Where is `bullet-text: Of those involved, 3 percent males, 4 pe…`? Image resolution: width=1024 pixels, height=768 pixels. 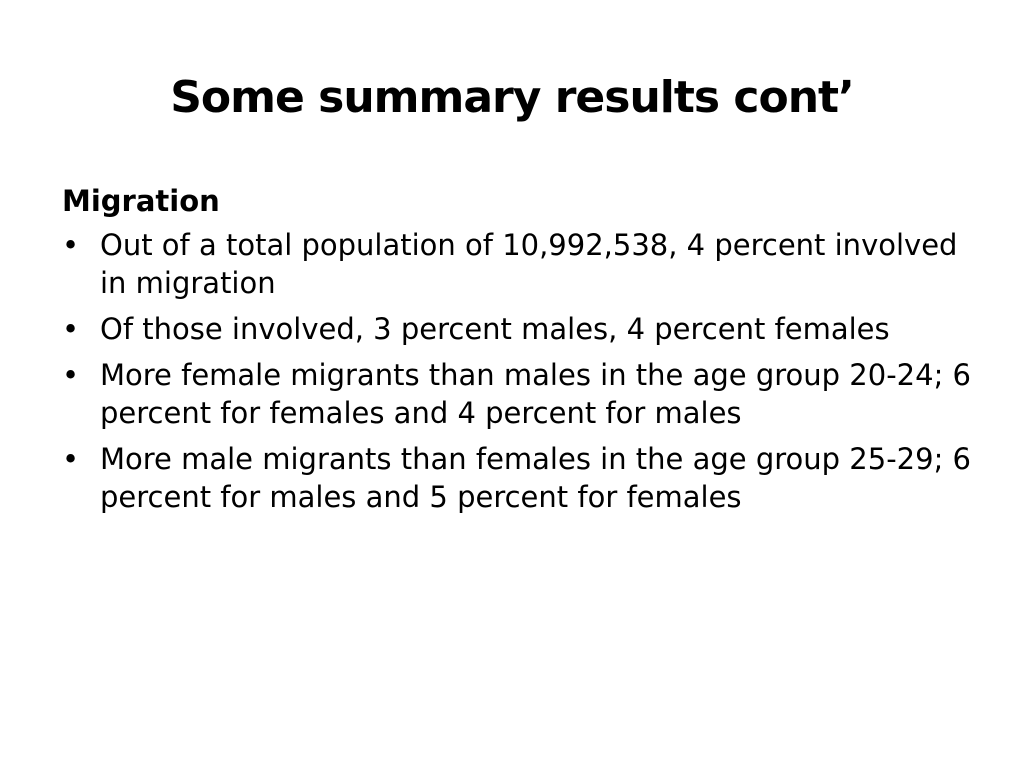
bullet-text: Of those involved, 3 percent males, 4 pe… is located at coordinates (495, 329).